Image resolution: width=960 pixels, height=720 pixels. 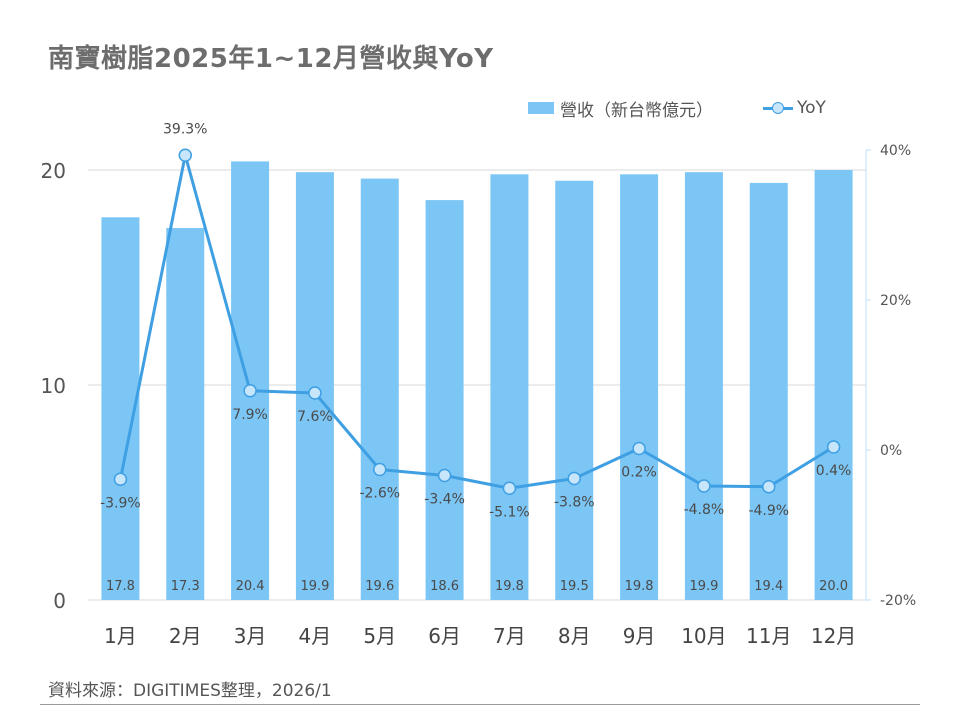 I want to click on x-tick-label: 8月, so click(x=574, y=636).